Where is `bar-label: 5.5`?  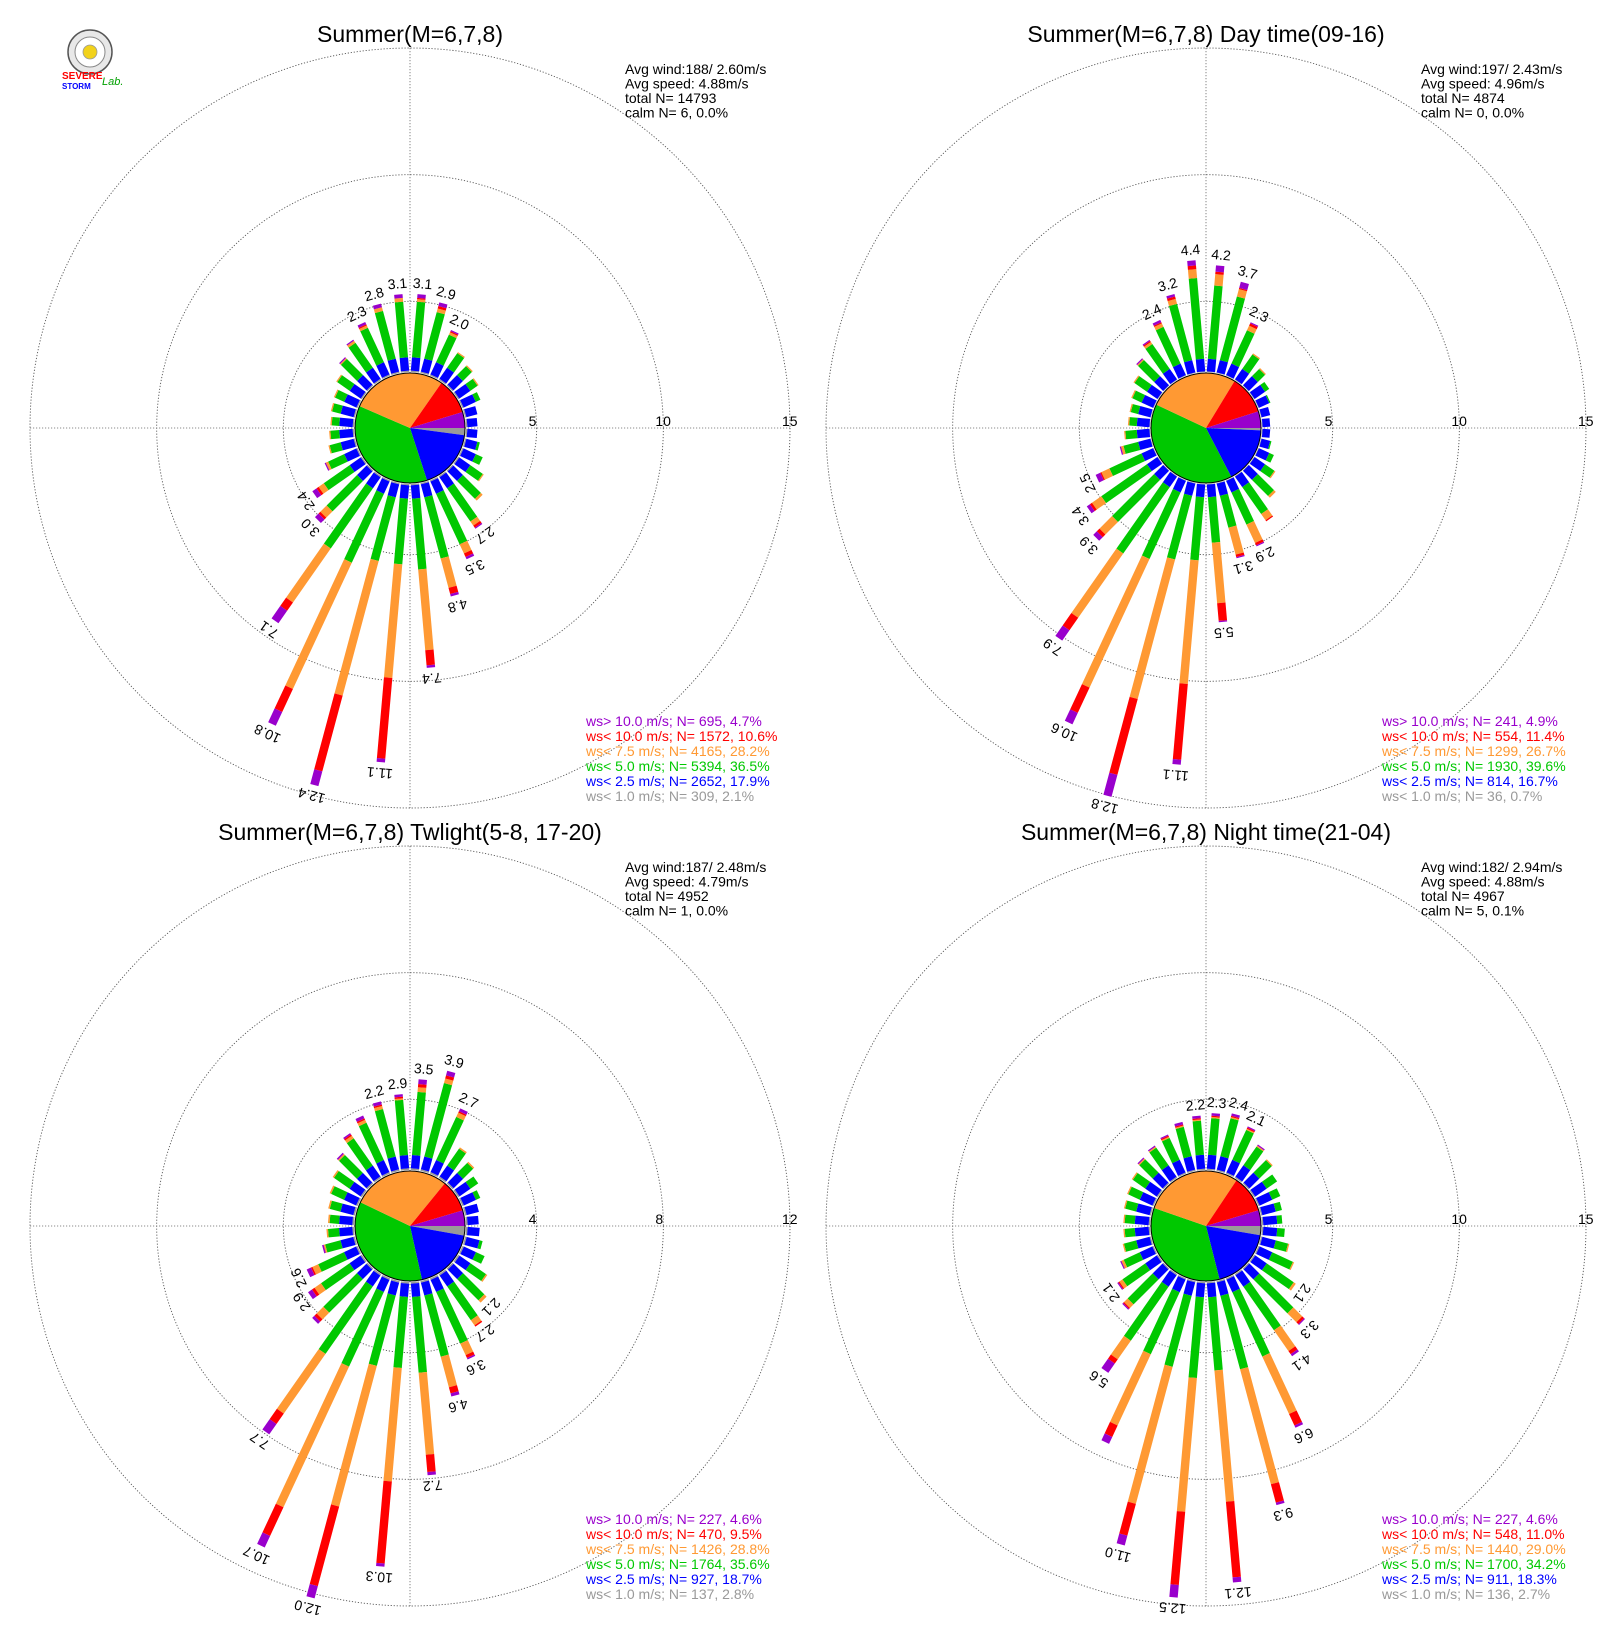
bar-label: 5.5 is located at coordinates (1223, 633).